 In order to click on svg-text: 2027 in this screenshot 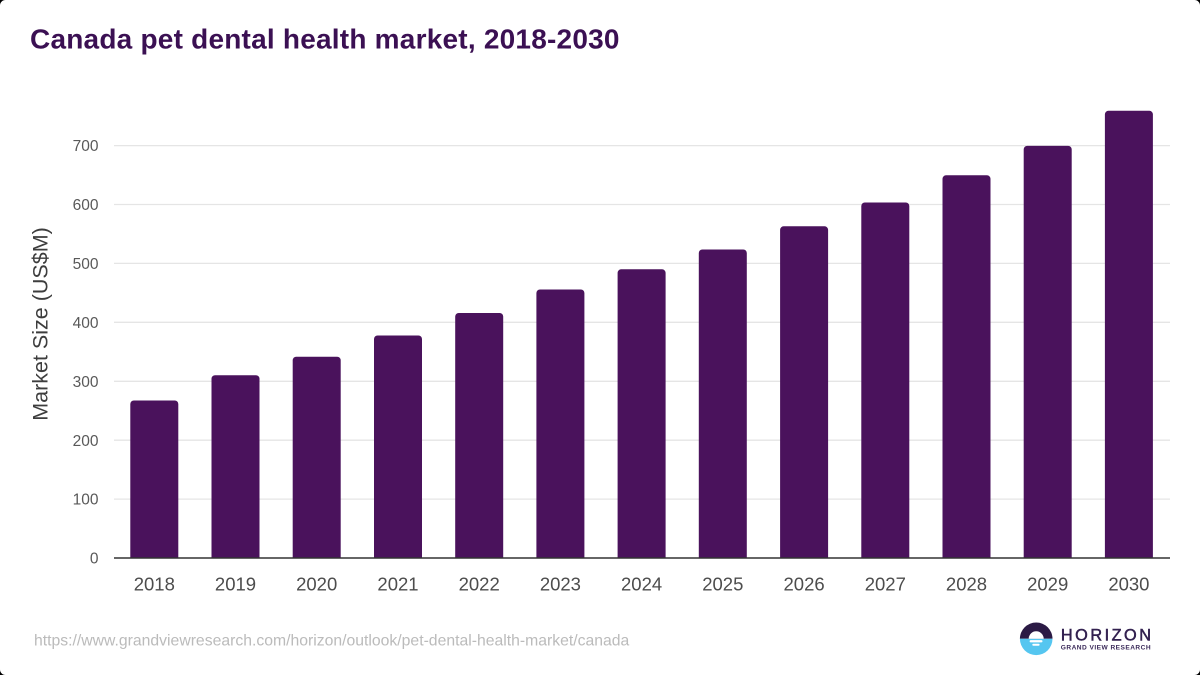, I will do `click(885, 584)`.